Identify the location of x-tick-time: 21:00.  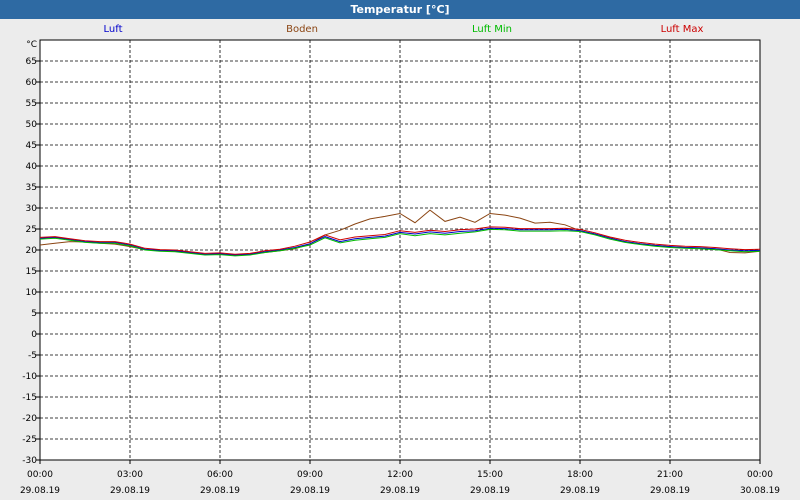
(670, 475).